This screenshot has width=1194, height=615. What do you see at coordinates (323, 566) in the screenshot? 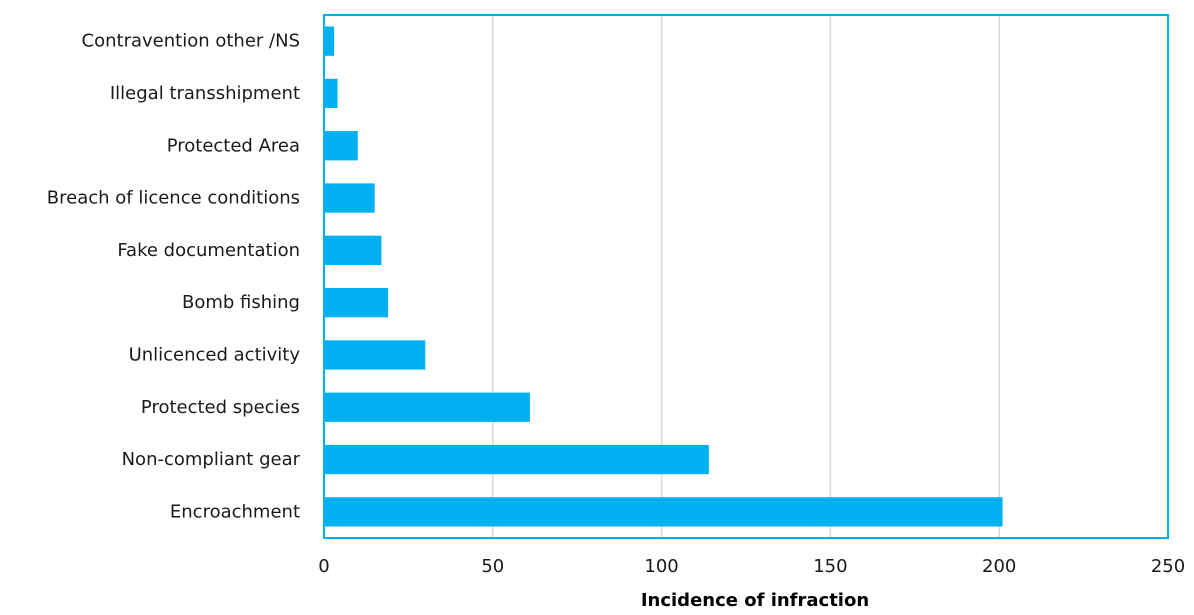
I see `x-tick-label: 0` at bounding box center [323, 566].